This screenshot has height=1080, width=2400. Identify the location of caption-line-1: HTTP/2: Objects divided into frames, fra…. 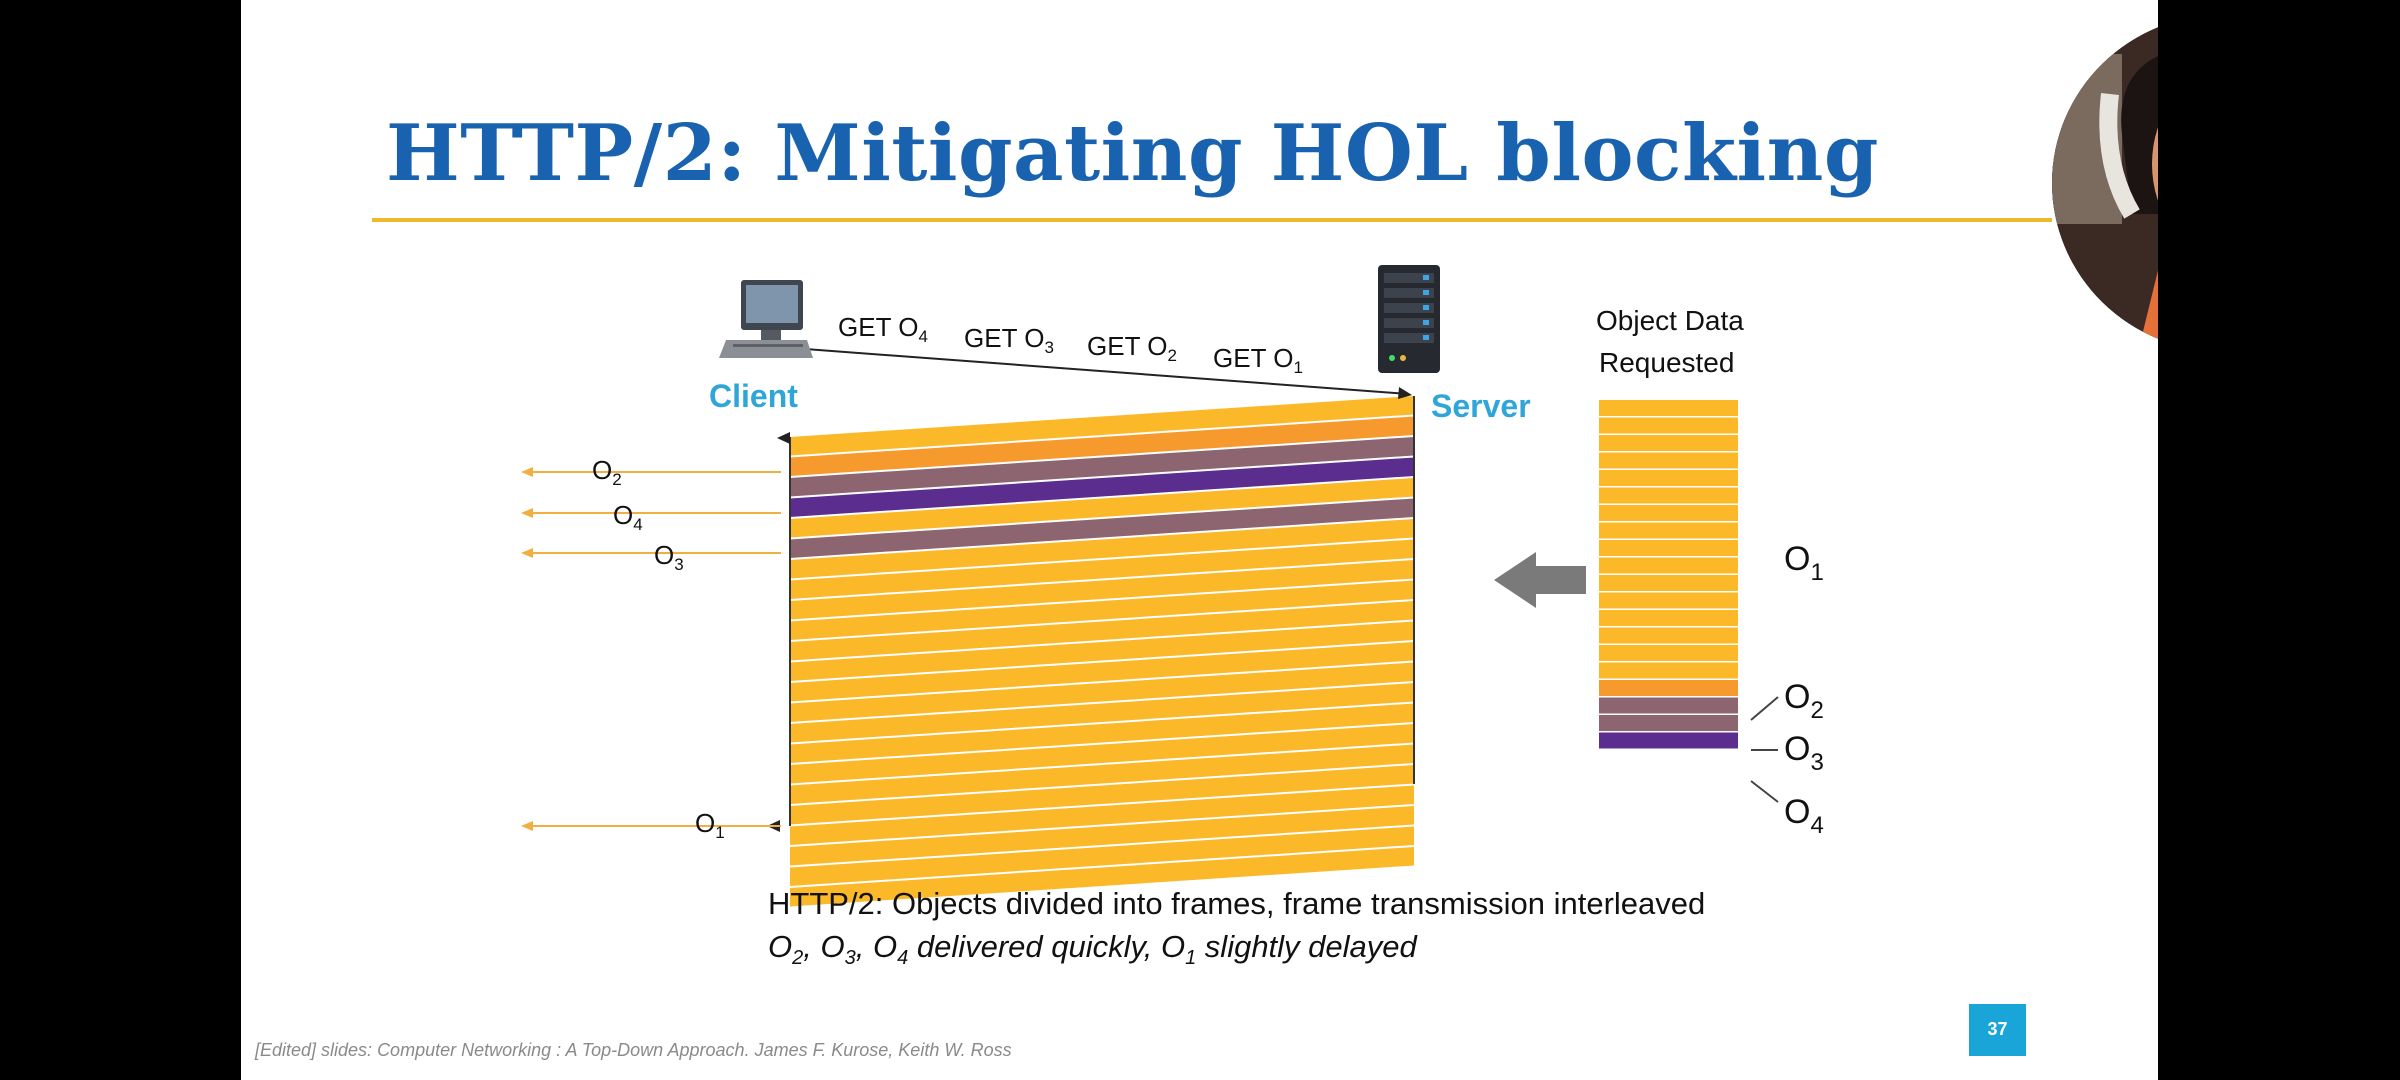
(1237, 903).